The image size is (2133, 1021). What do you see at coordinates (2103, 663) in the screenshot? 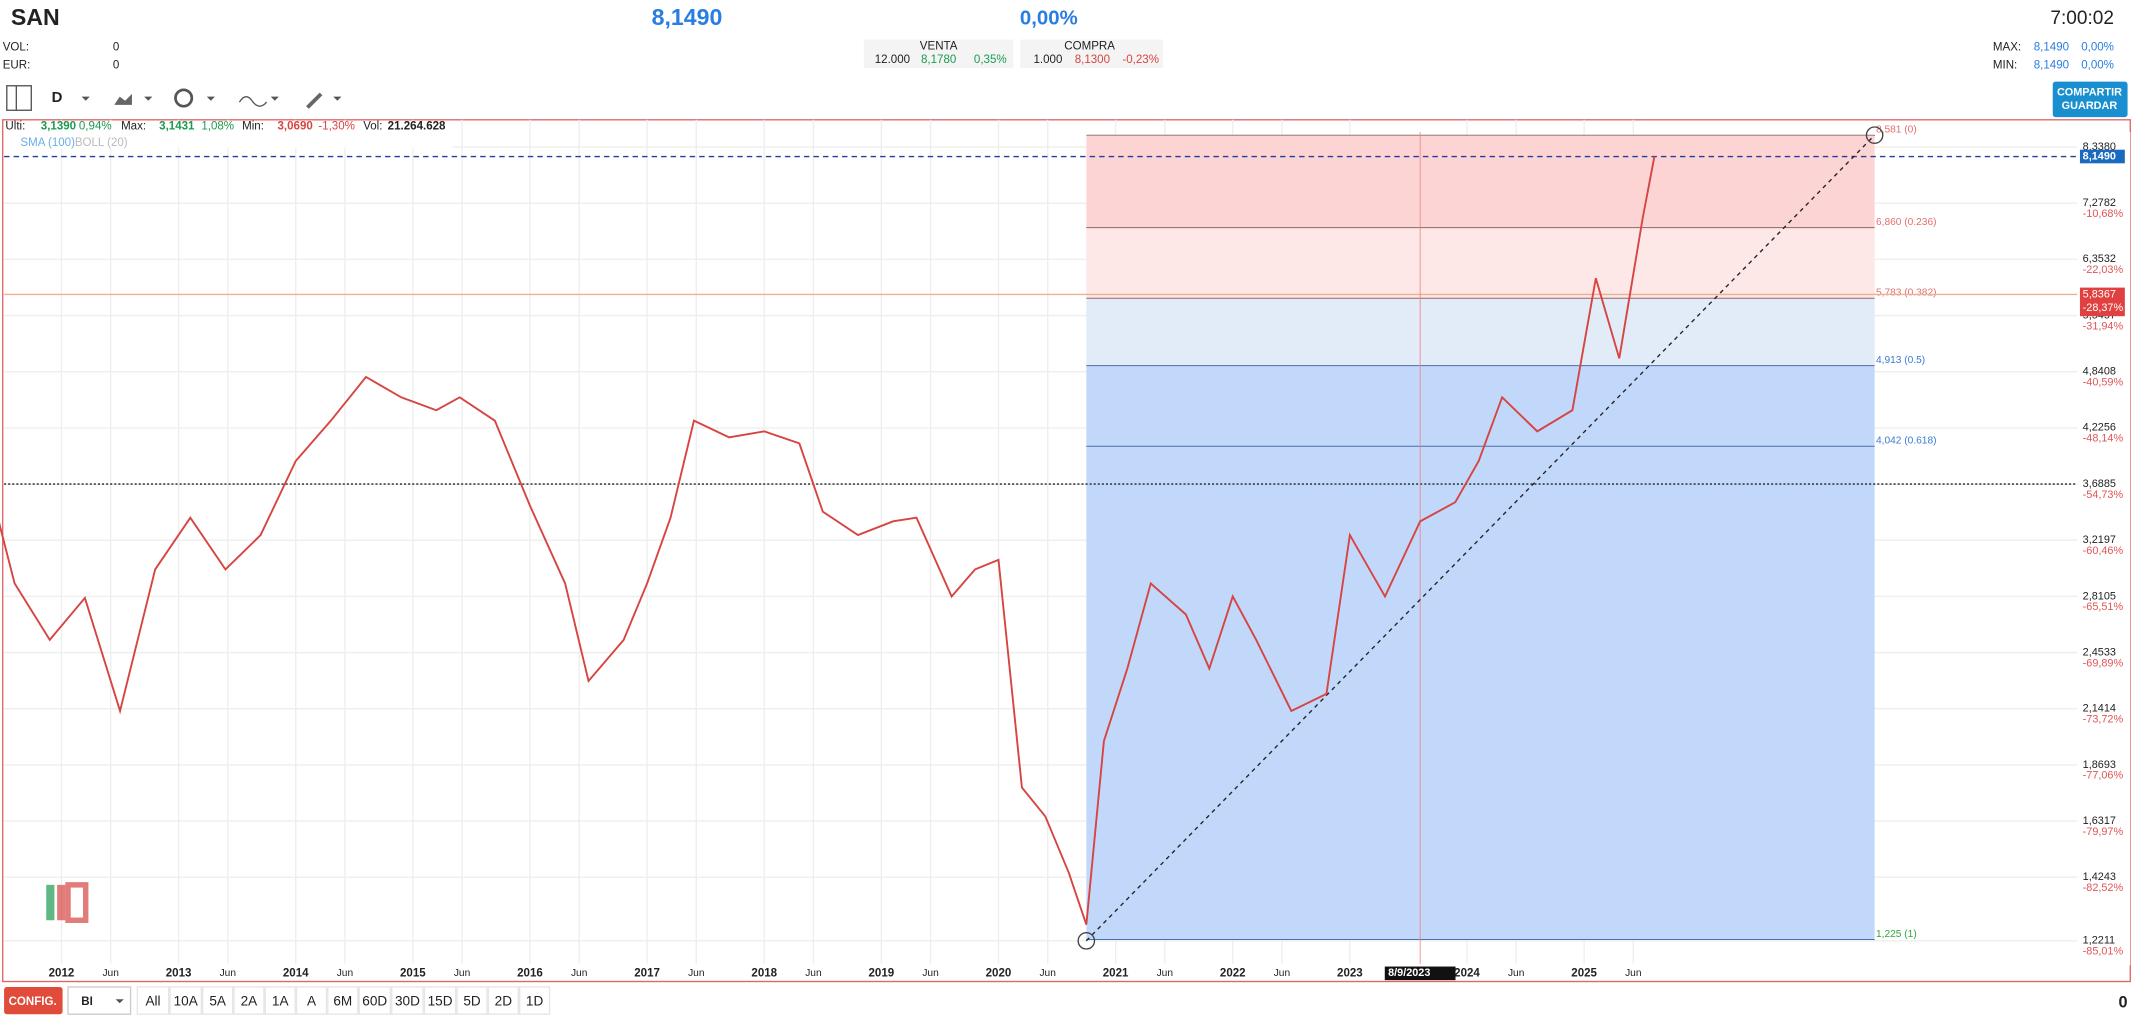
I see `pct-tick-label: -69,89%` at bounding box center [2103, 663].